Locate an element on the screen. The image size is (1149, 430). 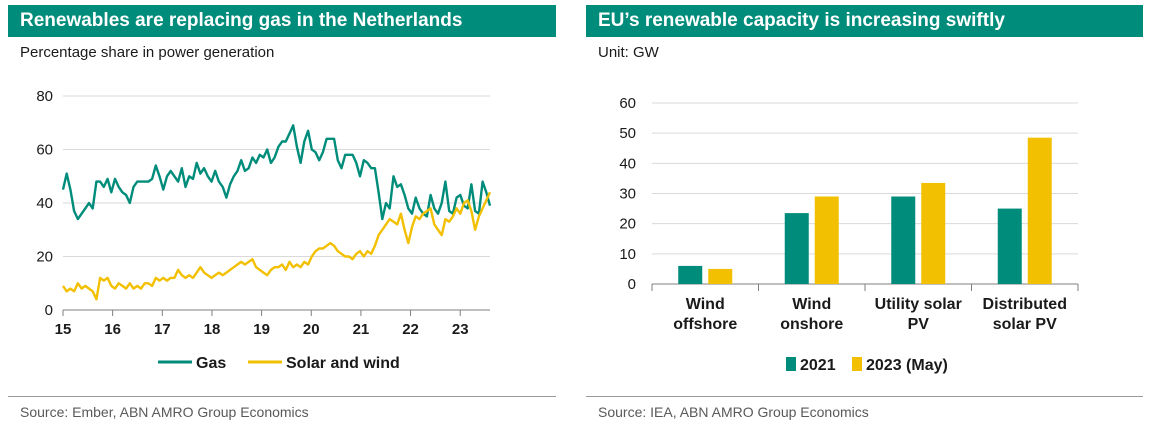
x-tick-label: 18 is located at coordinates (212, 329).